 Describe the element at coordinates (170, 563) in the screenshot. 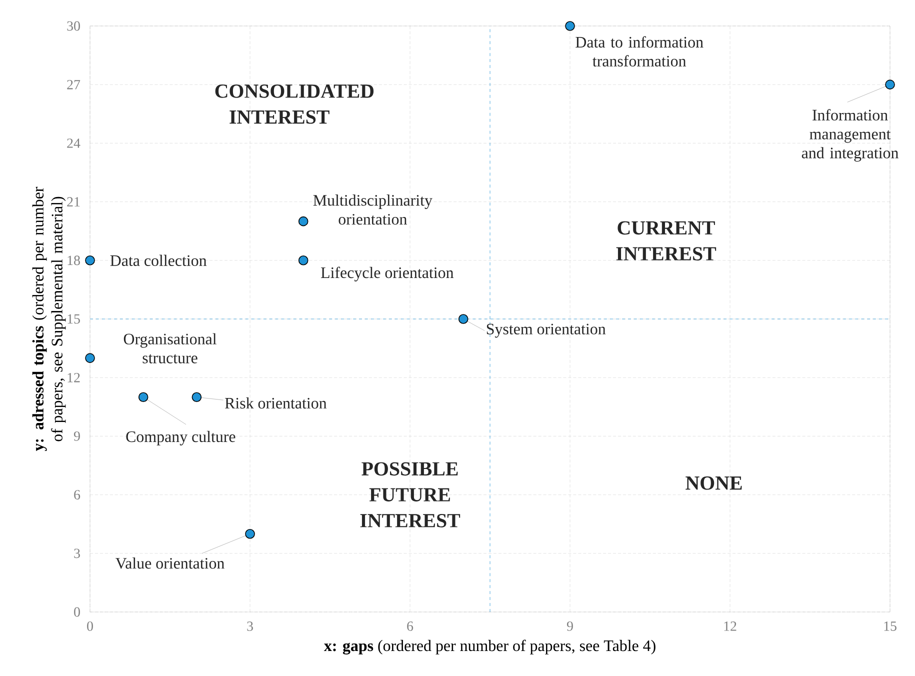

I see `annotation: Value orientation` at that location.